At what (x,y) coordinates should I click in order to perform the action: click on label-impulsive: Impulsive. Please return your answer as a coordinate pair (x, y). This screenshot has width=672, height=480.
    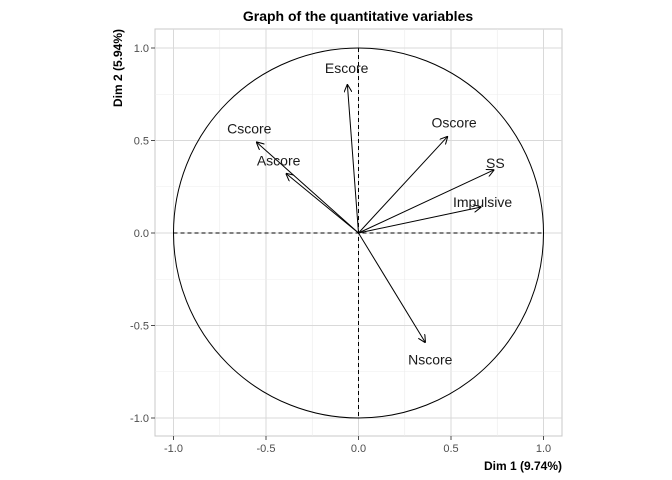
    Looking at the image, I should click on (482, 202).